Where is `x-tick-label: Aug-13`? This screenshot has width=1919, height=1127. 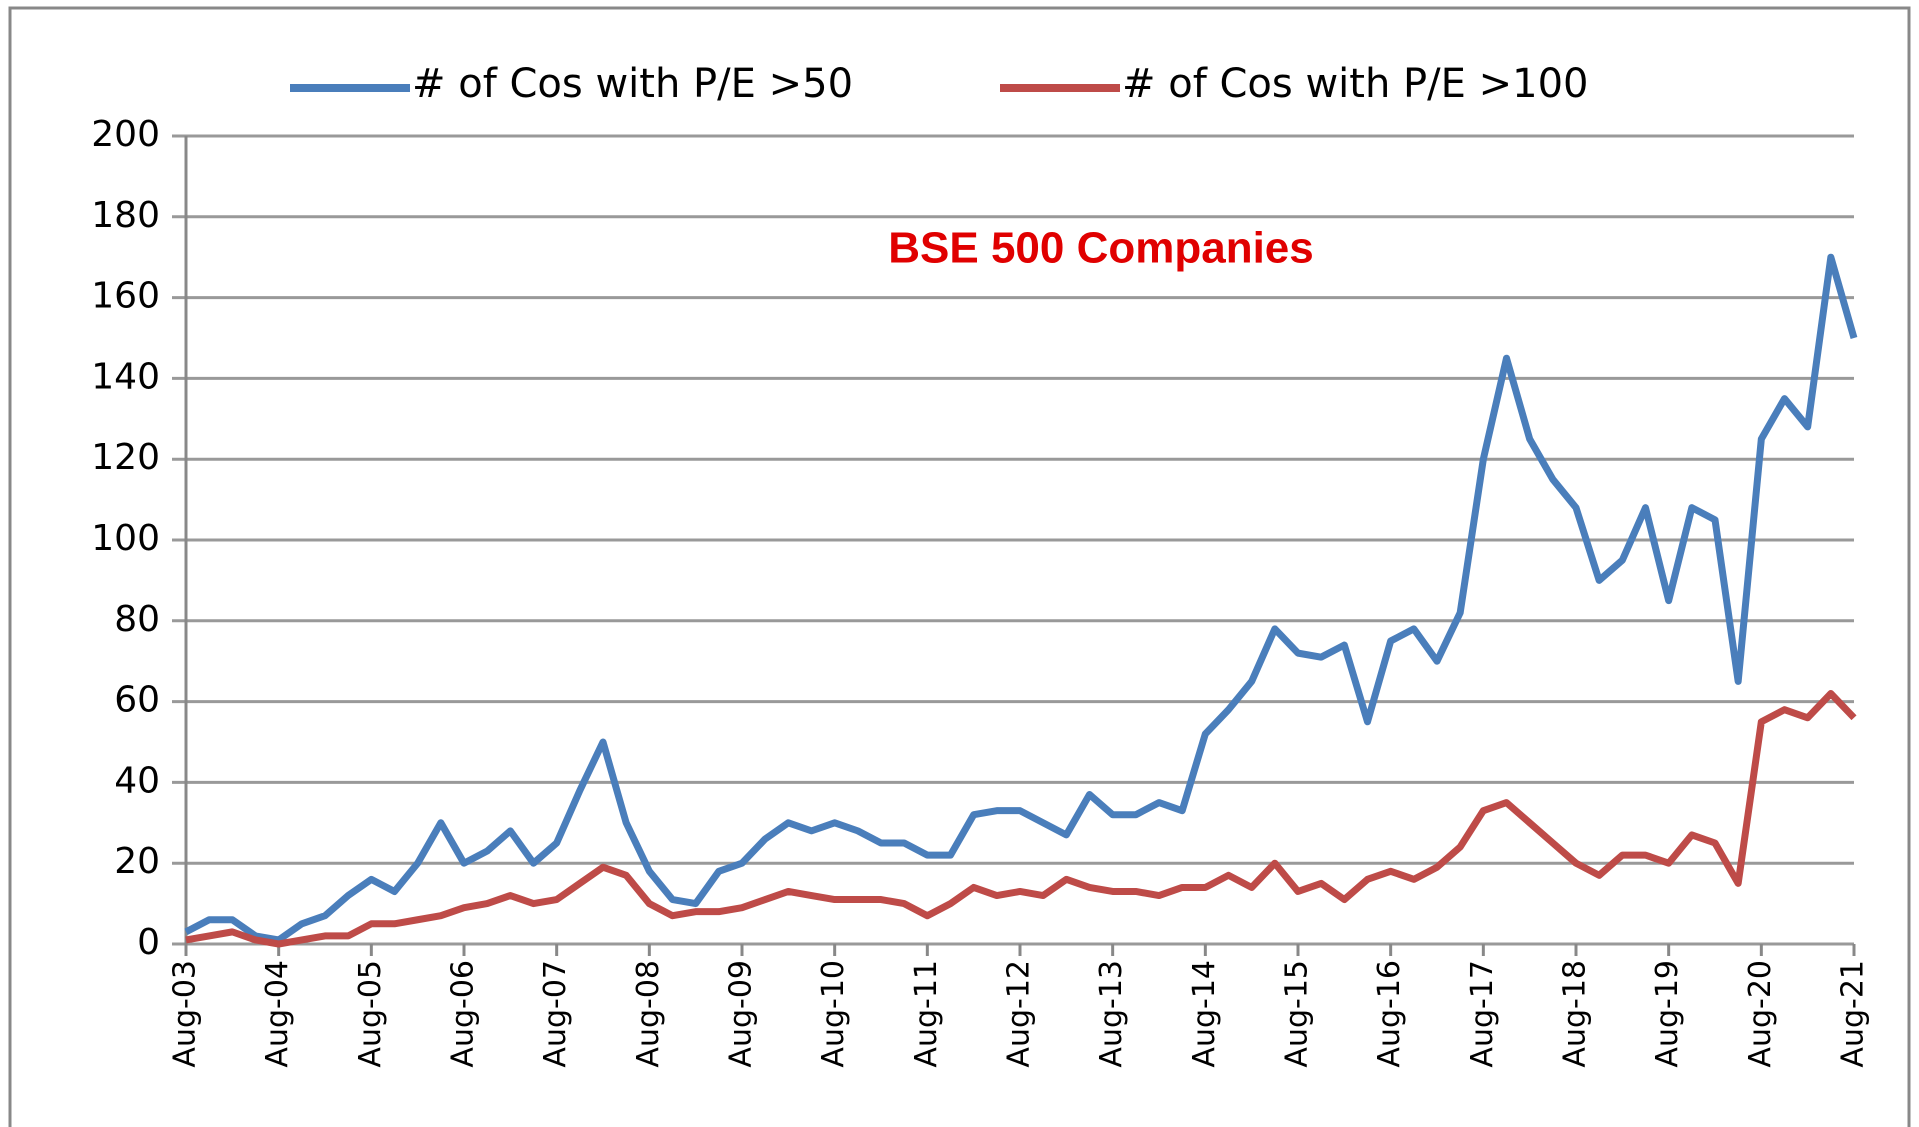 x-tick-label: Aug-13 is located at coordinates (1111, 1014).